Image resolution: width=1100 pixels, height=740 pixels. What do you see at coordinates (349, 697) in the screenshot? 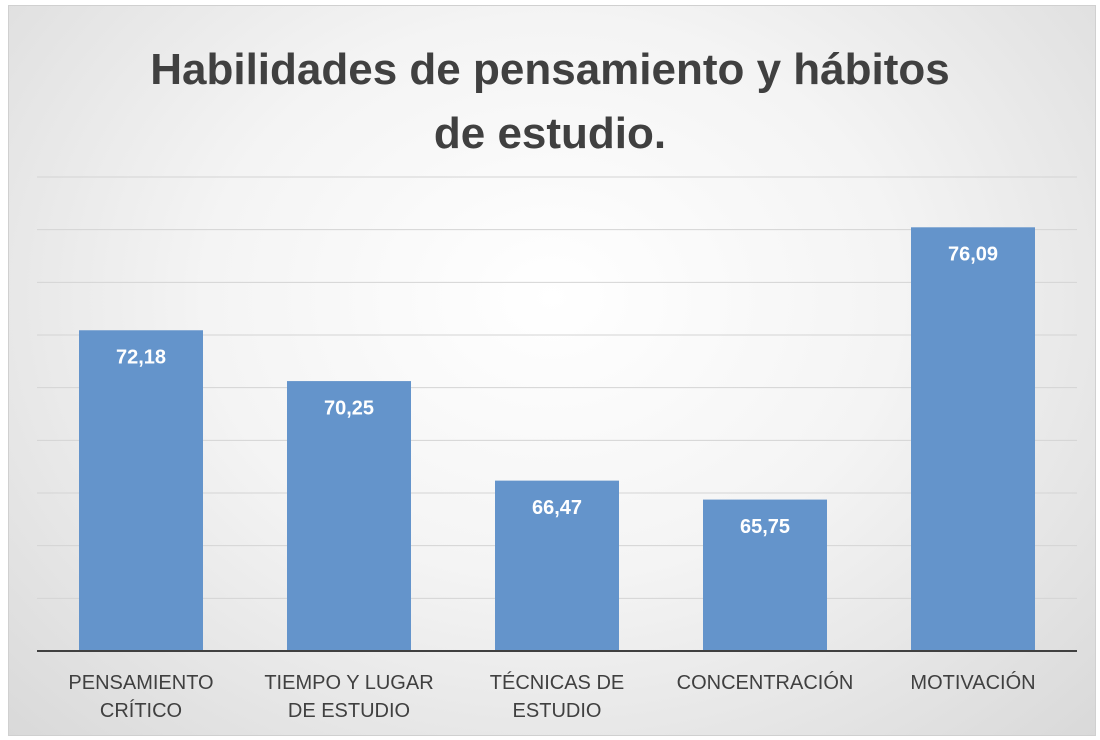
I see `x-tick-label: TIEMPO Y LUGAR DE ESTUDIO` at bounding box center [349, 697].